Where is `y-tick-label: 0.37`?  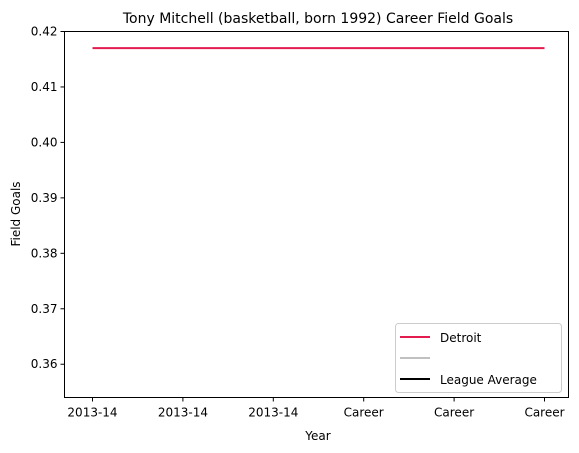 y-tick-label: 0.37 is located at coordinates (44, 309).